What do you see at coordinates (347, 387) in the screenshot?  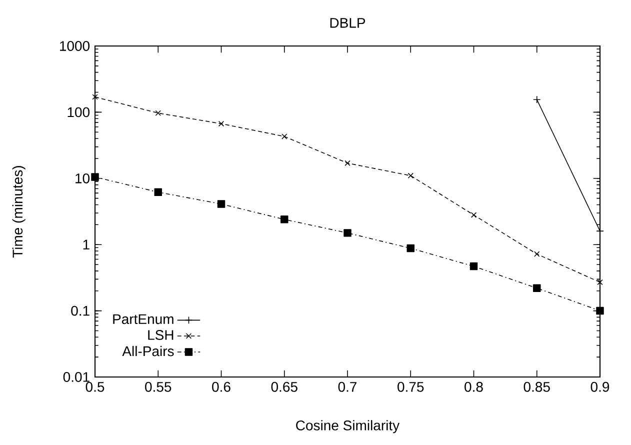 I see `x-tick-label: 0.7` at bounding box center [347, 387].